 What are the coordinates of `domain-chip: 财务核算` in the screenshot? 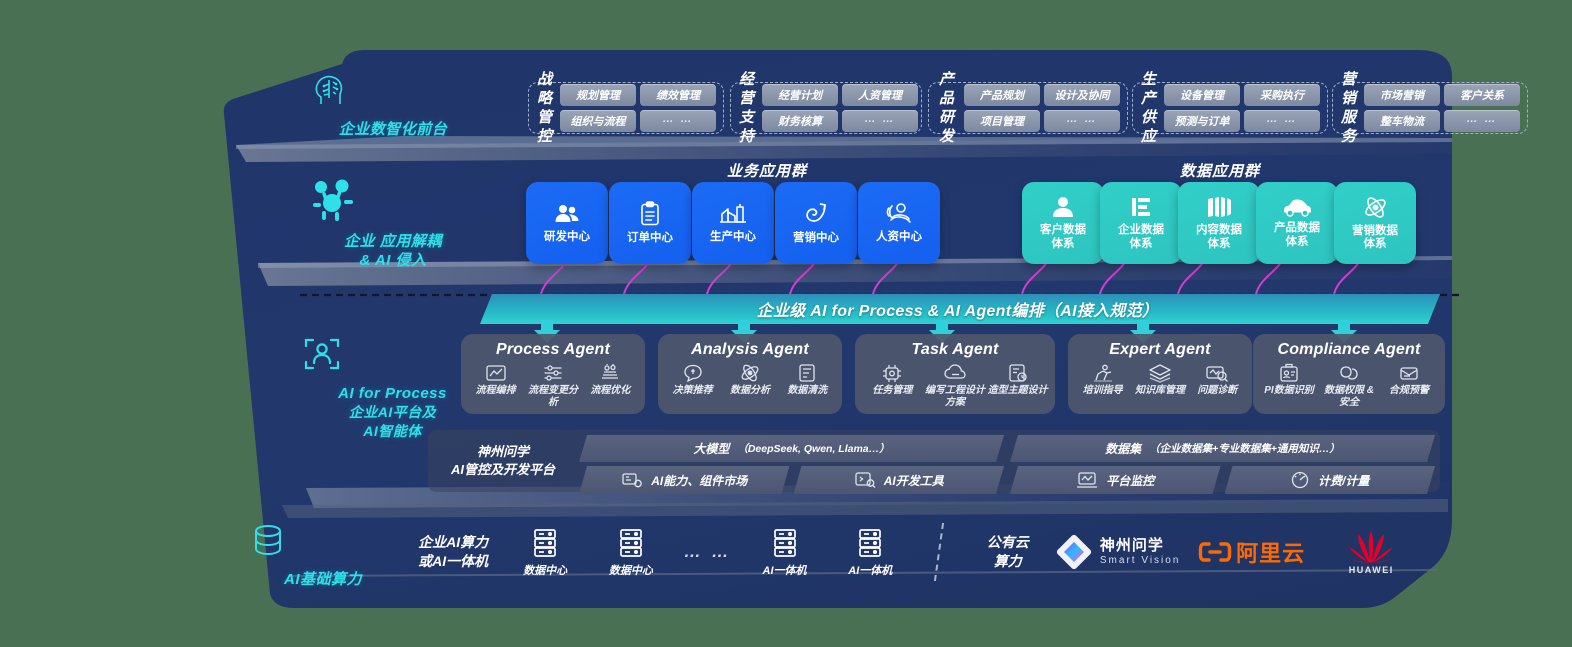 It's located at (800, 121).